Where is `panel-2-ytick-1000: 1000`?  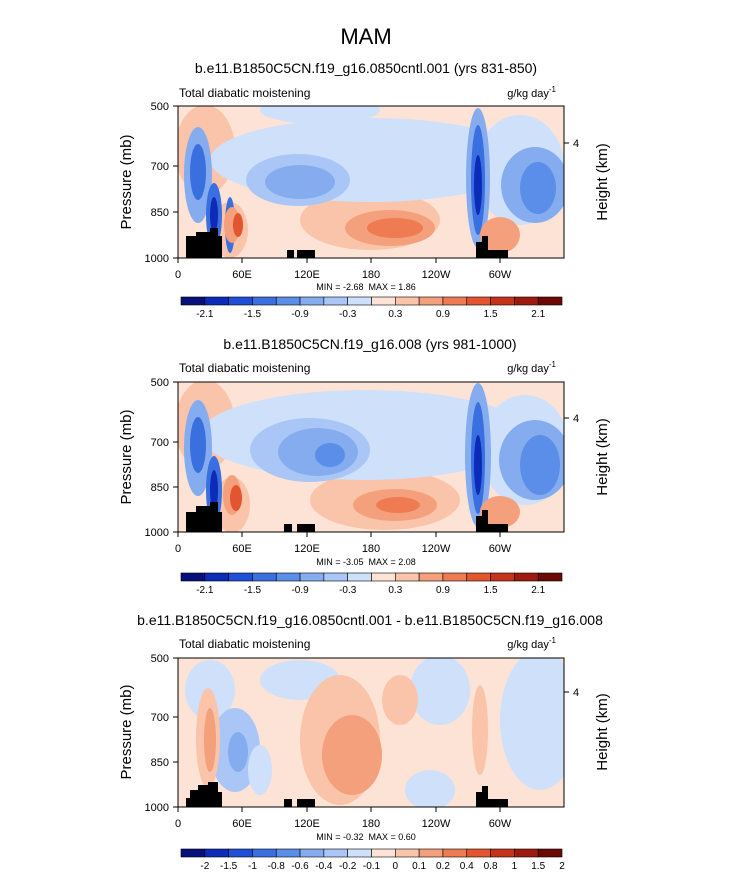 panel-2-ytick-1000: 1000 is located at coordinates (157, 533).